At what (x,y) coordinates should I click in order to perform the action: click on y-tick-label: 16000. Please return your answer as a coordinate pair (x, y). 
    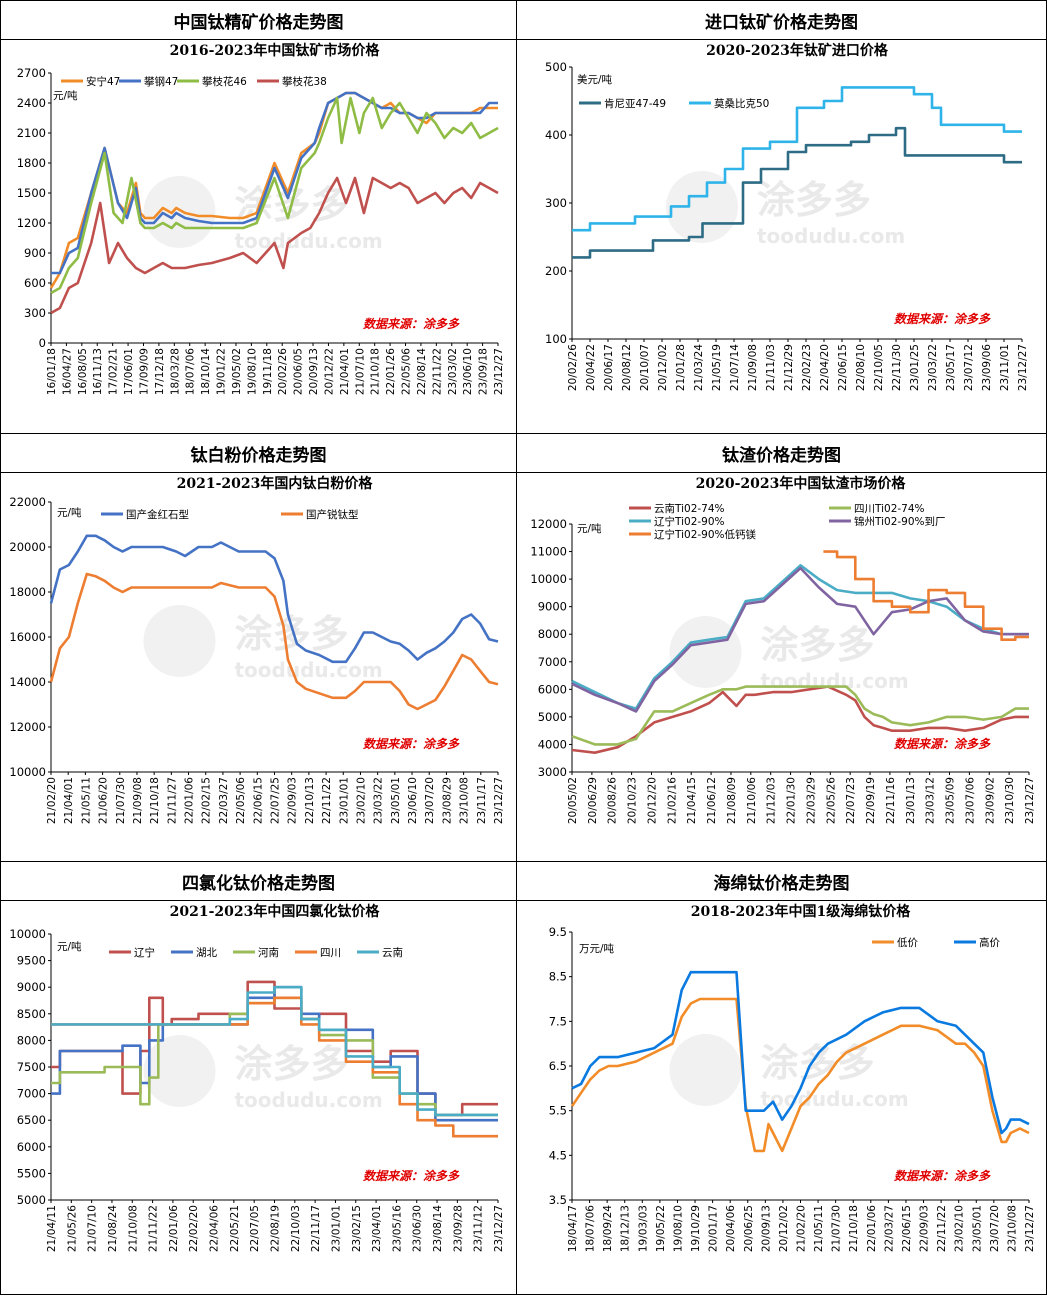
    Looking at the image, I should click on (27, 637).